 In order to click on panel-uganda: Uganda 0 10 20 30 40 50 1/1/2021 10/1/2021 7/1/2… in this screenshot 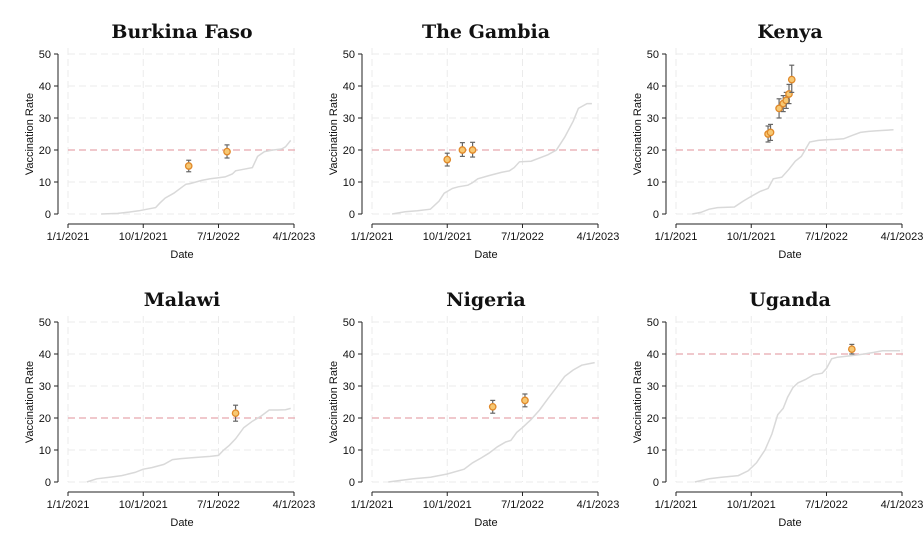, I will do `click(777, 409)`.